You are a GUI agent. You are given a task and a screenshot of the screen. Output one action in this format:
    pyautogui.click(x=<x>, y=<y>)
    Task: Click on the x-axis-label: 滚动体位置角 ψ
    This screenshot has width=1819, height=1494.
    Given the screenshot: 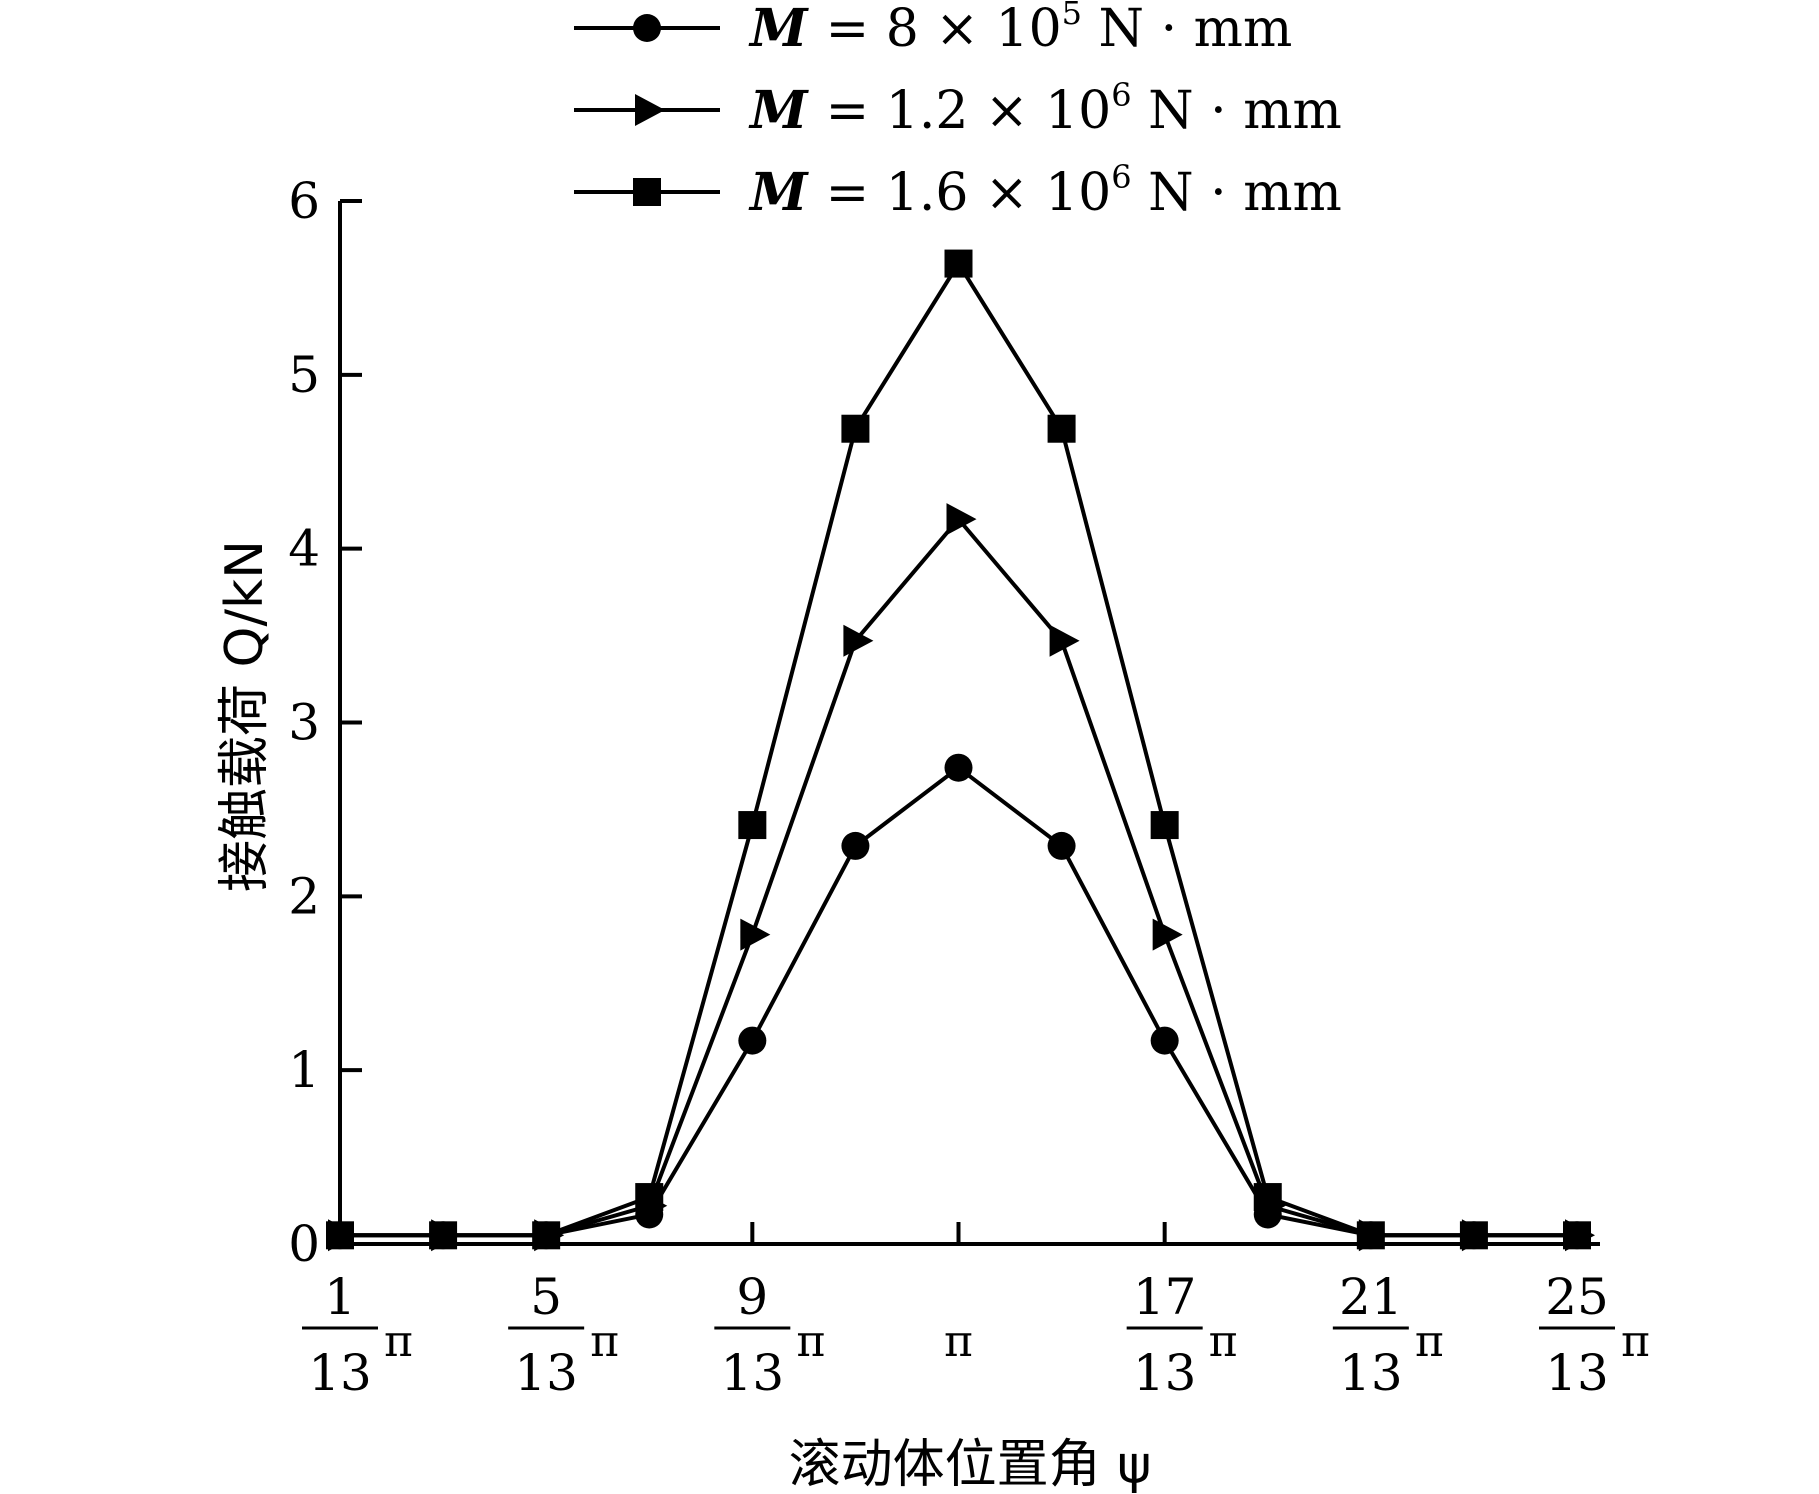 What is the action you would take?
    pyautogui.click(x=970, y=1464)
    